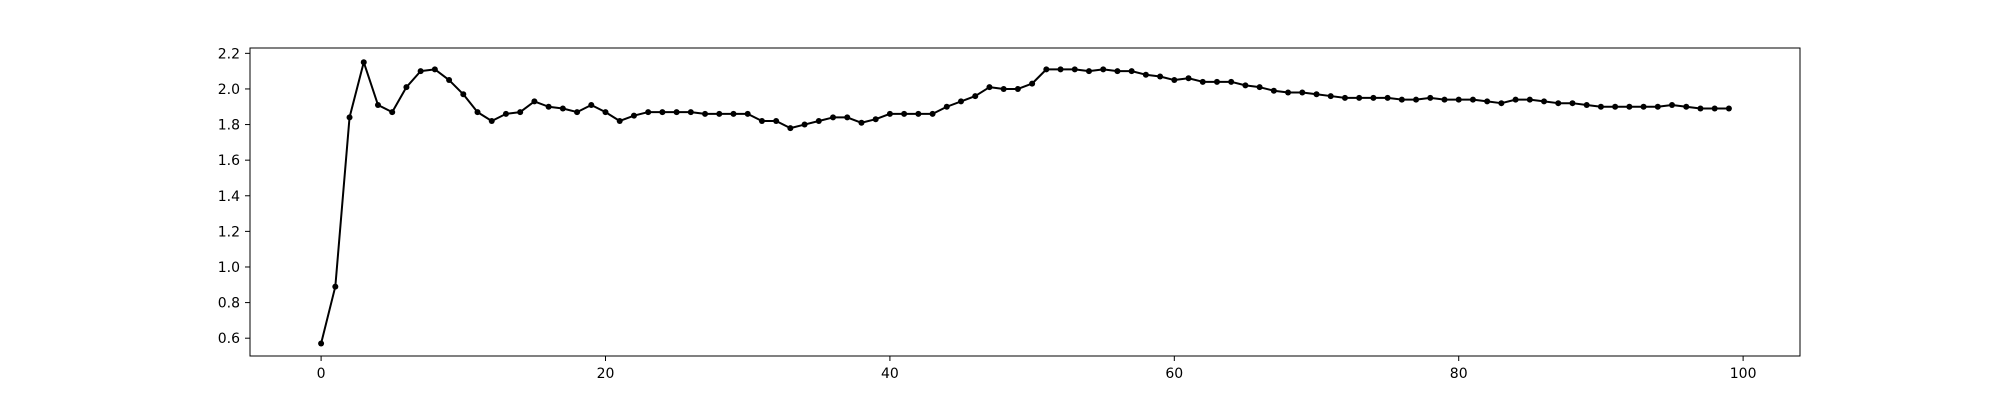 This screenshot has width=2000, height=405. I want to click on y-tick-label: 2.0, so click(229, 90).